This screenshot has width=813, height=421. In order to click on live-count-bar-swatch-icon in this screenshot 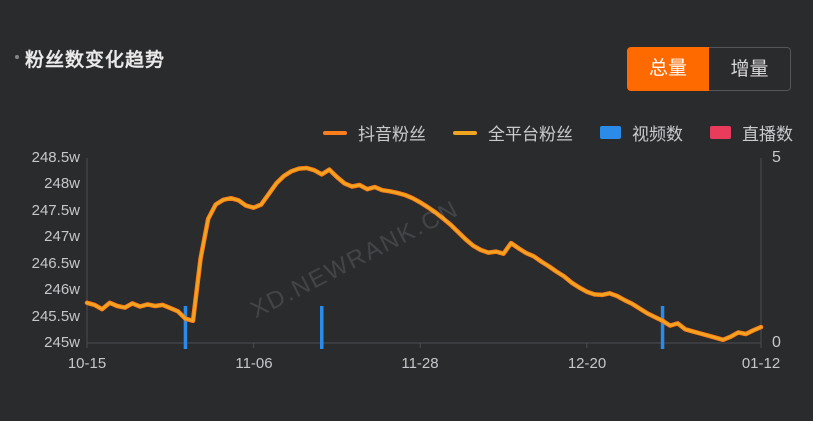, I will do `click(720, 132)`.